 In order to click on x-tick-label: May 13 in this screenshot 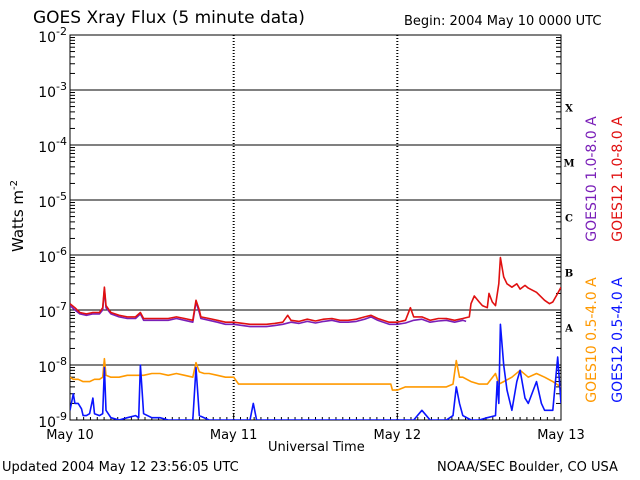, I will do `click(561, 435)`.